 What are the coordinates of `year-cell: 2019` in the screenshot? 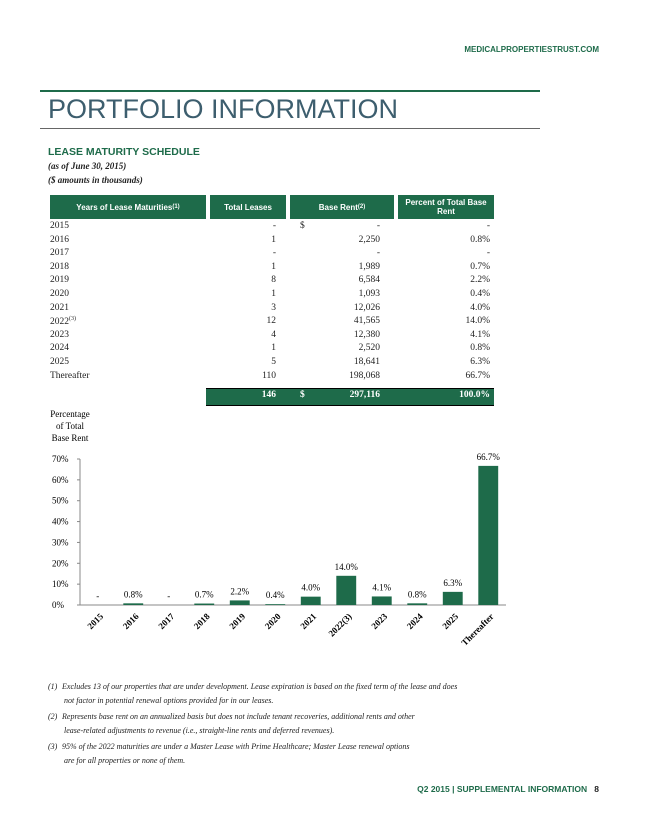 It's located at (59, 280).